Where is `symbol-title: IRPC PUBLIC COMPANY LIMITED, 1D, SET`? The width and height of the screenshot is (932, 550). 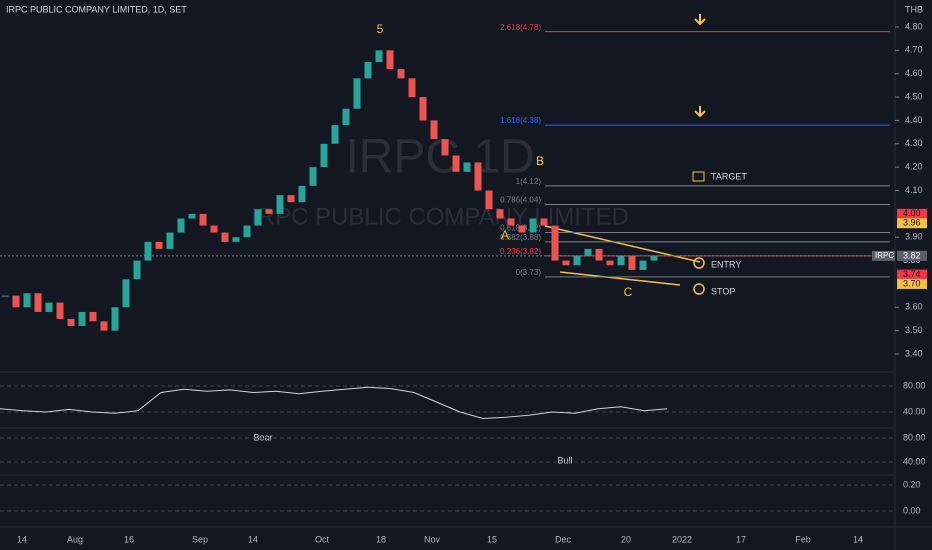 symbol-title: IRPC PUBLIC COMPANY LIMITED, 1D, SET is located at coordinates (96, 9).